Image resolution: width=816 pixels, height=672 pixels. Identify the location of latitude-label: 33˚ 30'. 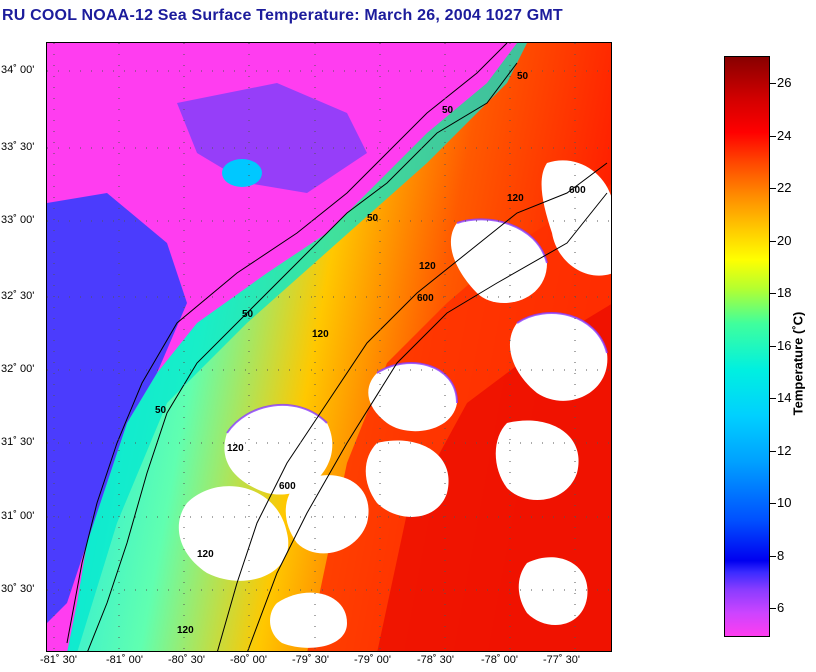
(18, 147).